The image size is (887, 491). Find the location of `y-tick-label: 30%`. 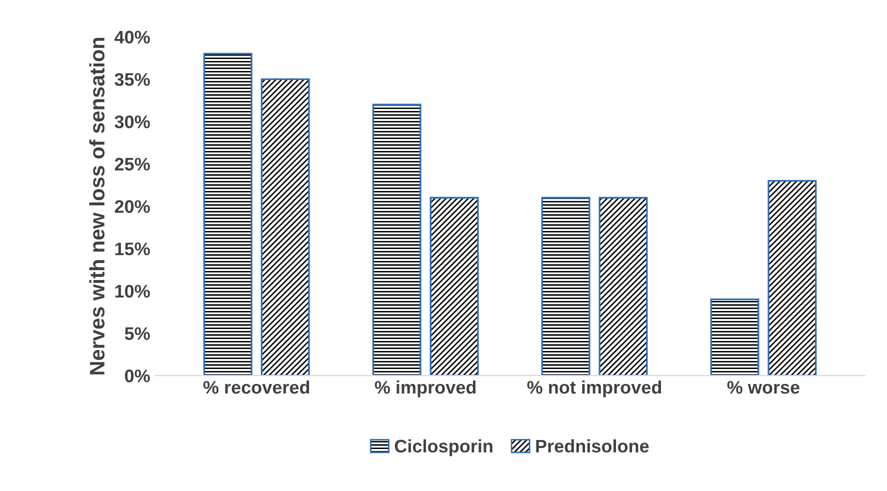

y-tick-label: 30% is located at coordinates (132, 121).